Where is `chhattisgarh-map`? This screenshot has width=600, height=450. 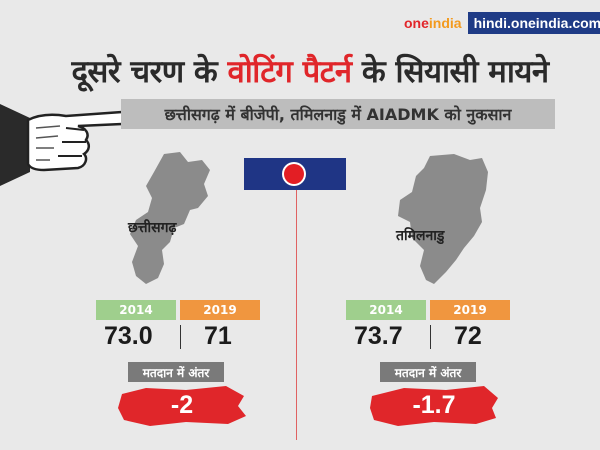 chhattisgarh-map is located at coordinates (168, 222).